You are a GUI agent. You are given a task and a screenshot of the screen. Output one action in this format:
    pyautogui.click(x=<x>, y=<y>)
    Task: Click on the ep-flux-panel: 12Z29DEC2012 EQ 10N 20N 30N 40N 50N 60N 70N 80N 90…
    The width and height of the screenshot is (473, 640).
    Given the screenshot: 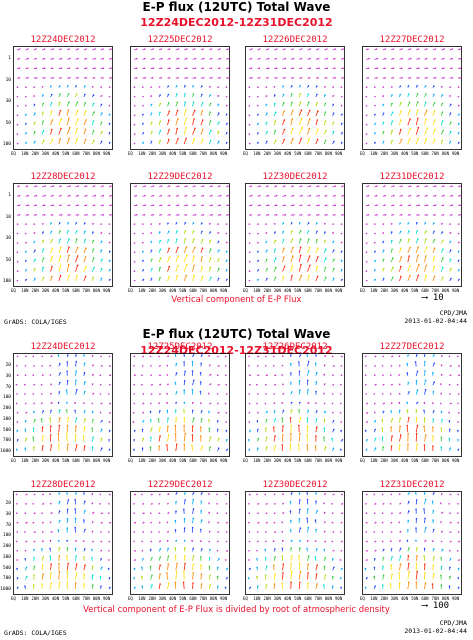 What is the action you would take?
    pyautogui.click(x=179, y=232)
    